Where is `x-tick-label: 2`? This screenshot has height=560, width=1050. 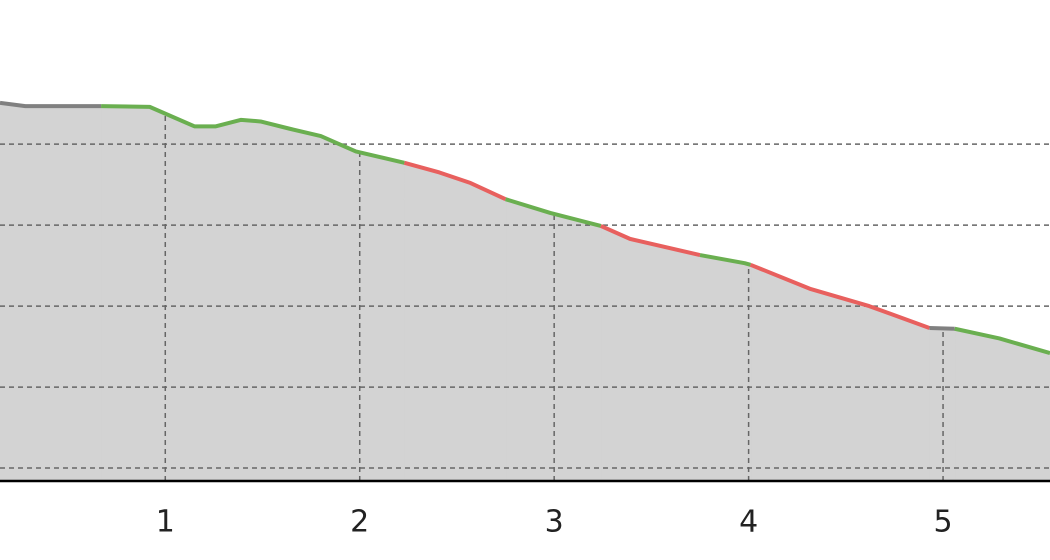 x-tick-label: 2 is located at coordinates (359, 522).